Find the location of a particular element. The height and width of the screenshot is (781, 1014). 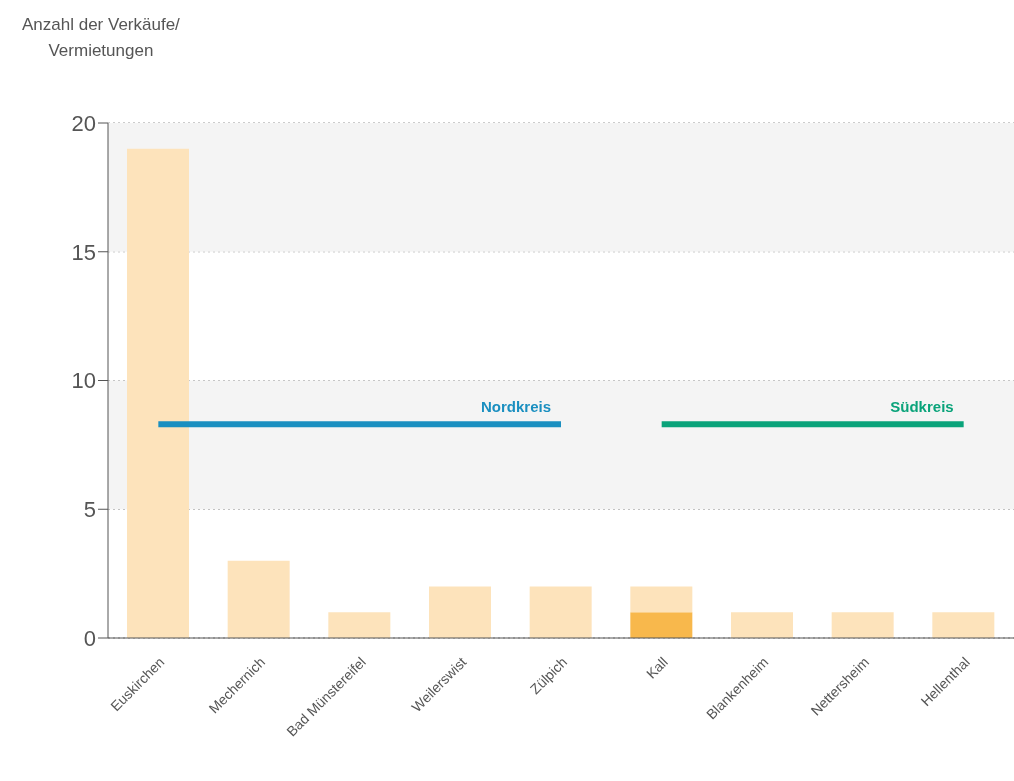

y-tick-label: 5 is located at coordinates (89, 510).